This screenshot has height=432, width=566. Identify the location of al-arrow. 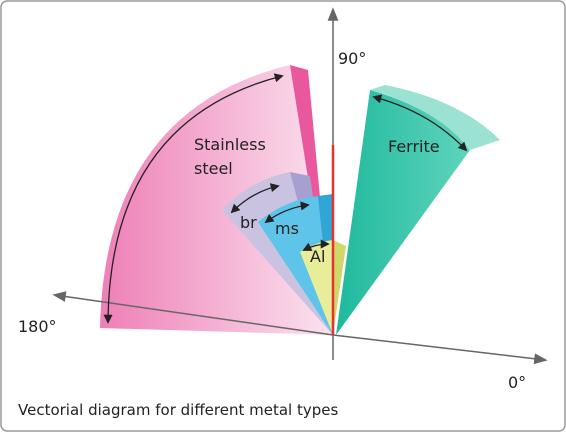
(316, 245).